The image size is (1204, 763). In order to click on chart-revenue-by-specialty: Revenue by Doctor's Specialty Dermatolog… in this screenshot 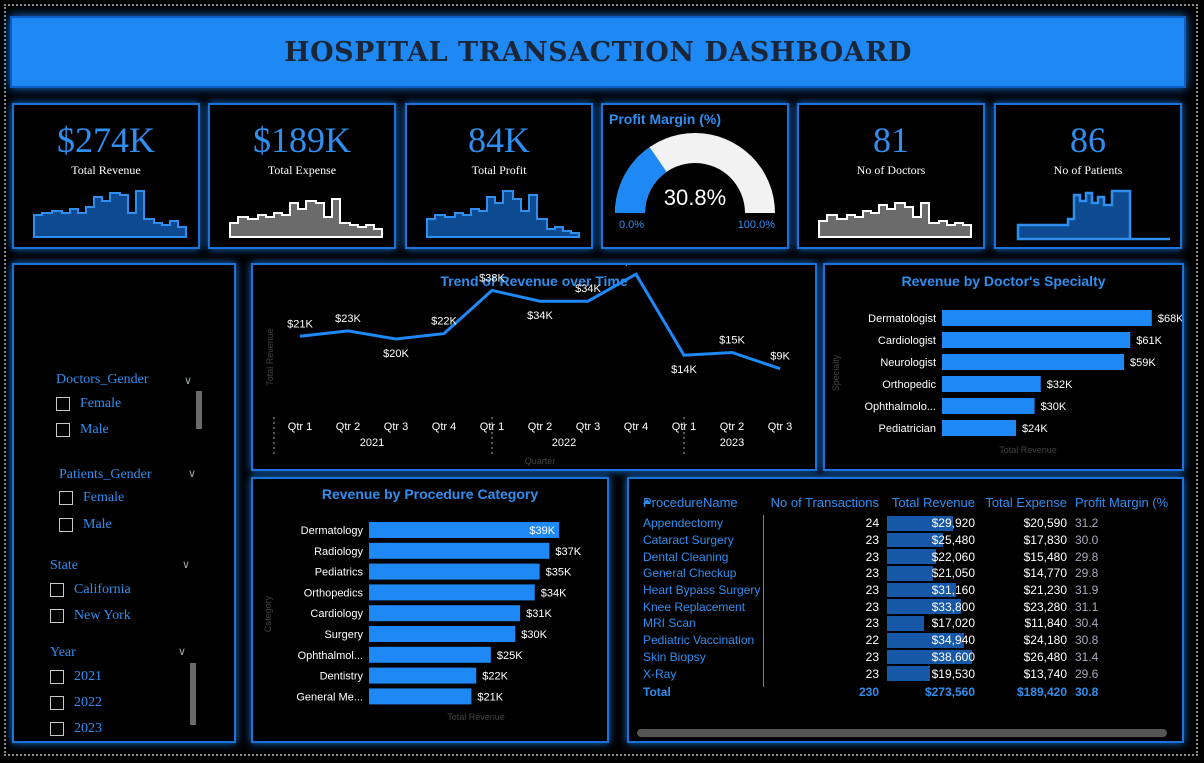, I will do `click(1003, 367)`.